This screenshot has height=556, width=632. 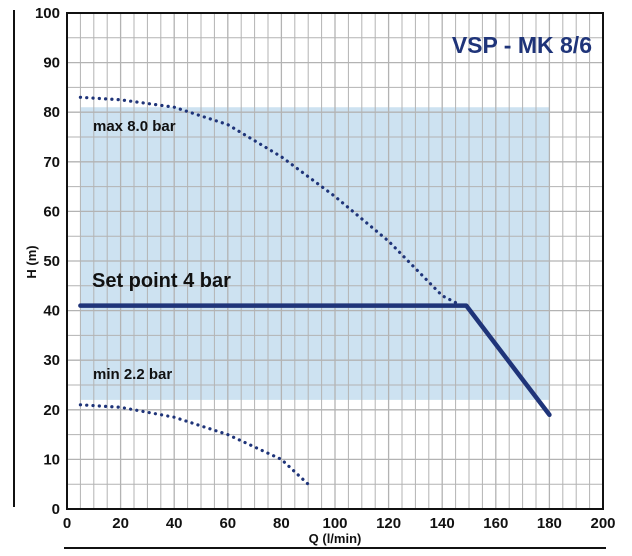 I want to click on x-tick-label: 200, so click(x=602, y=523).